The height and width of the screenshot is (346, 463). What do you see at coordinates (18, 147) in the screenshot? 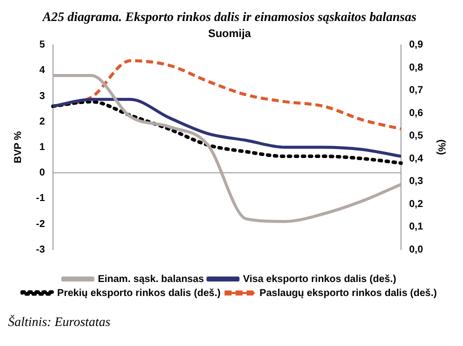
I see `y-axis-title: BVP %` at bounding box center [18, 147].